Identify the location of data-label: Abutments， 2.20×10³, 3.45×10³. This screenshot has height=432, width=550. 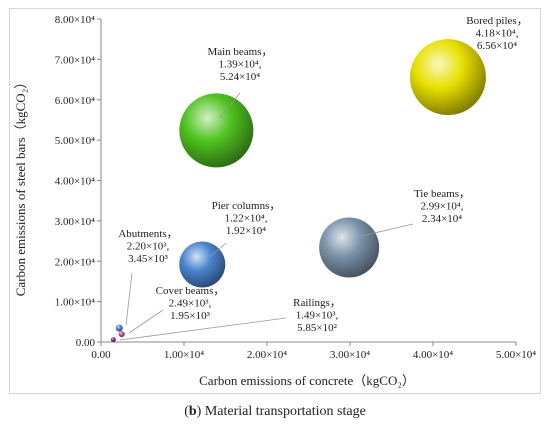
(147, 246).